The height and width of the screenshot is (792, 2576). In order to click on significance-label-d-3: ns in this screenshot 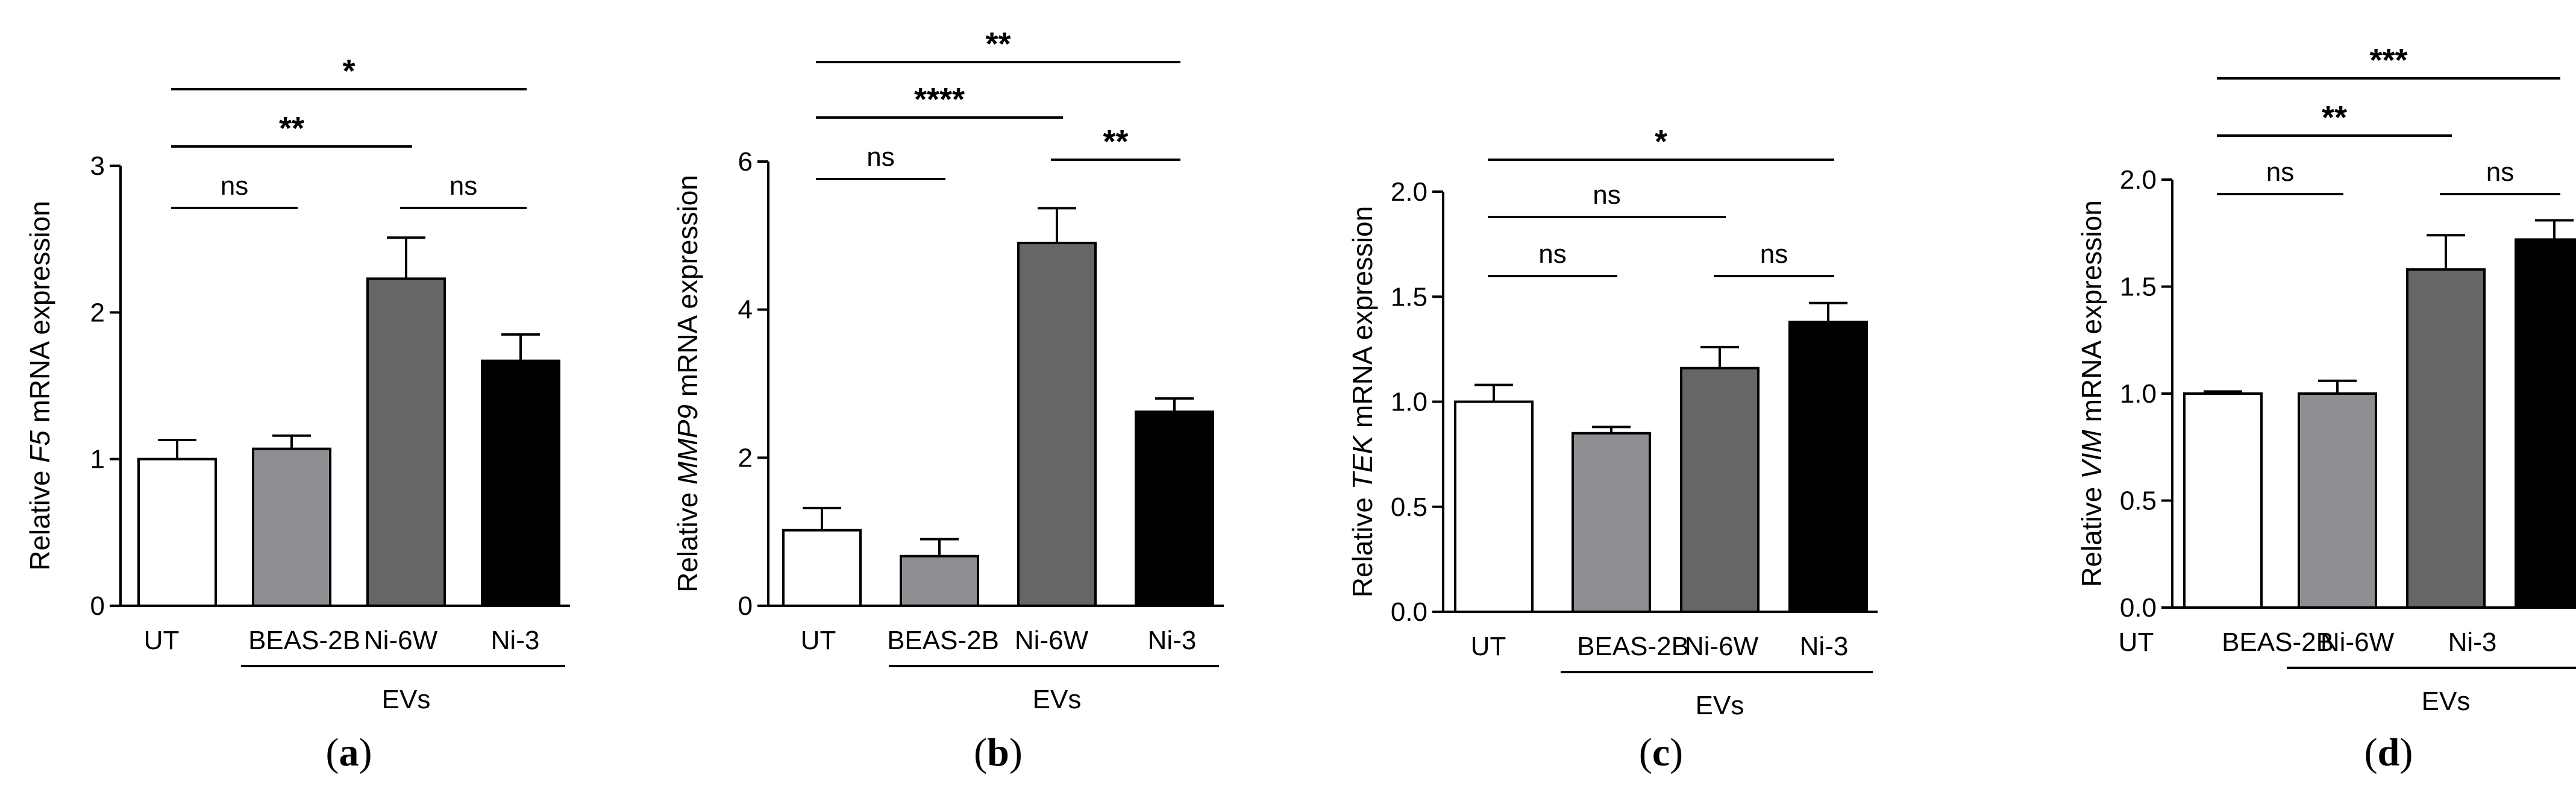, I will do `click(2500, 172)`.